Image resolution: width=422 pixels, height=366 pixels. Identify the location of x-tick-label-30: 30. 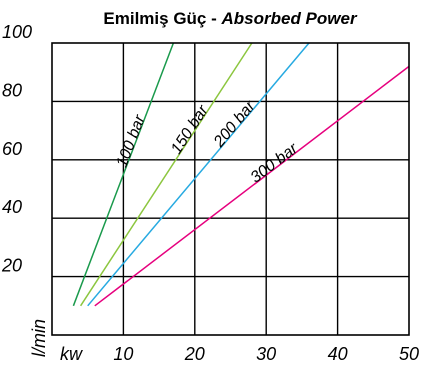
(266, 354).